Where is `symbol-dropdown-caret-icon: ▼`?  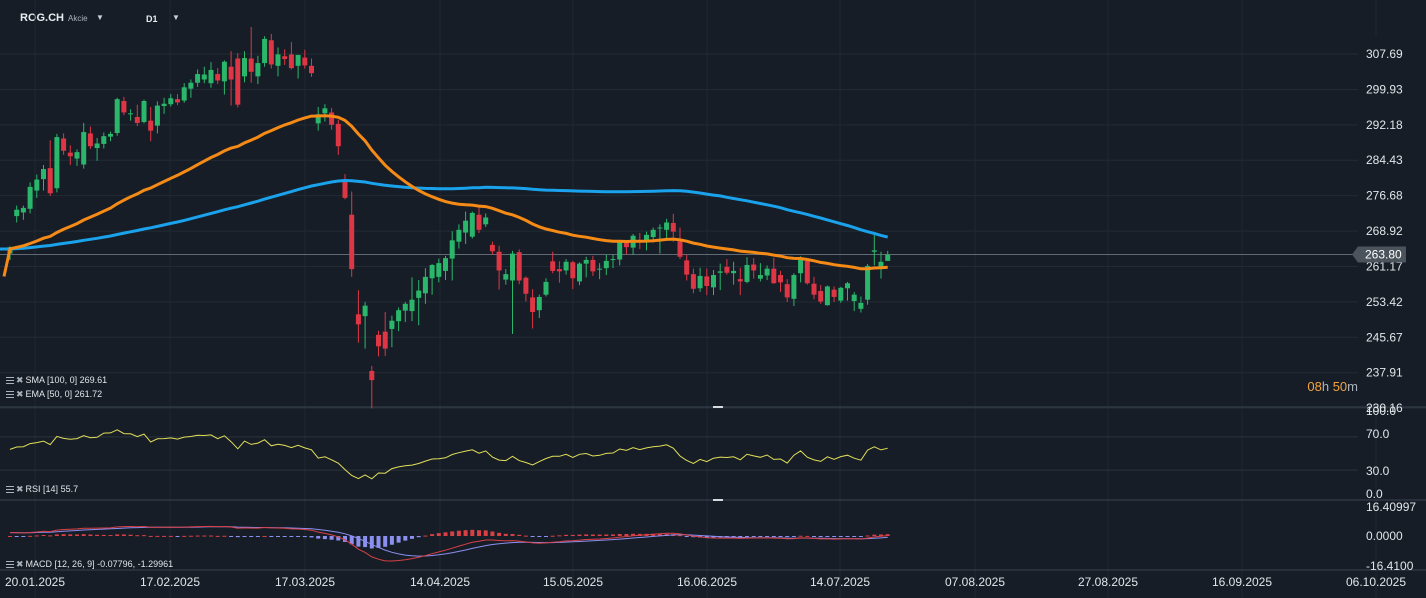
symbol-dropdown-caret-icon: ▼ is located at coordinates (100, 17).